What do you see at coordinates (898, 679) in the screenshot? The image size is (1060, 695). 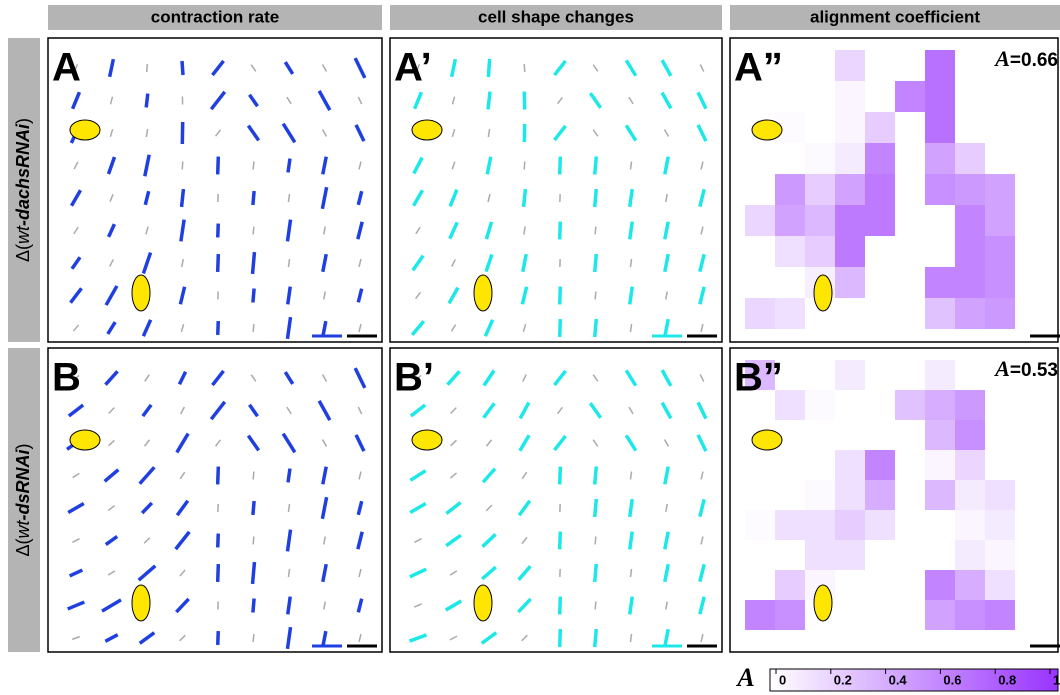 I see `colorbar-tick-label: 0.4` at bounding box center [898, 679].